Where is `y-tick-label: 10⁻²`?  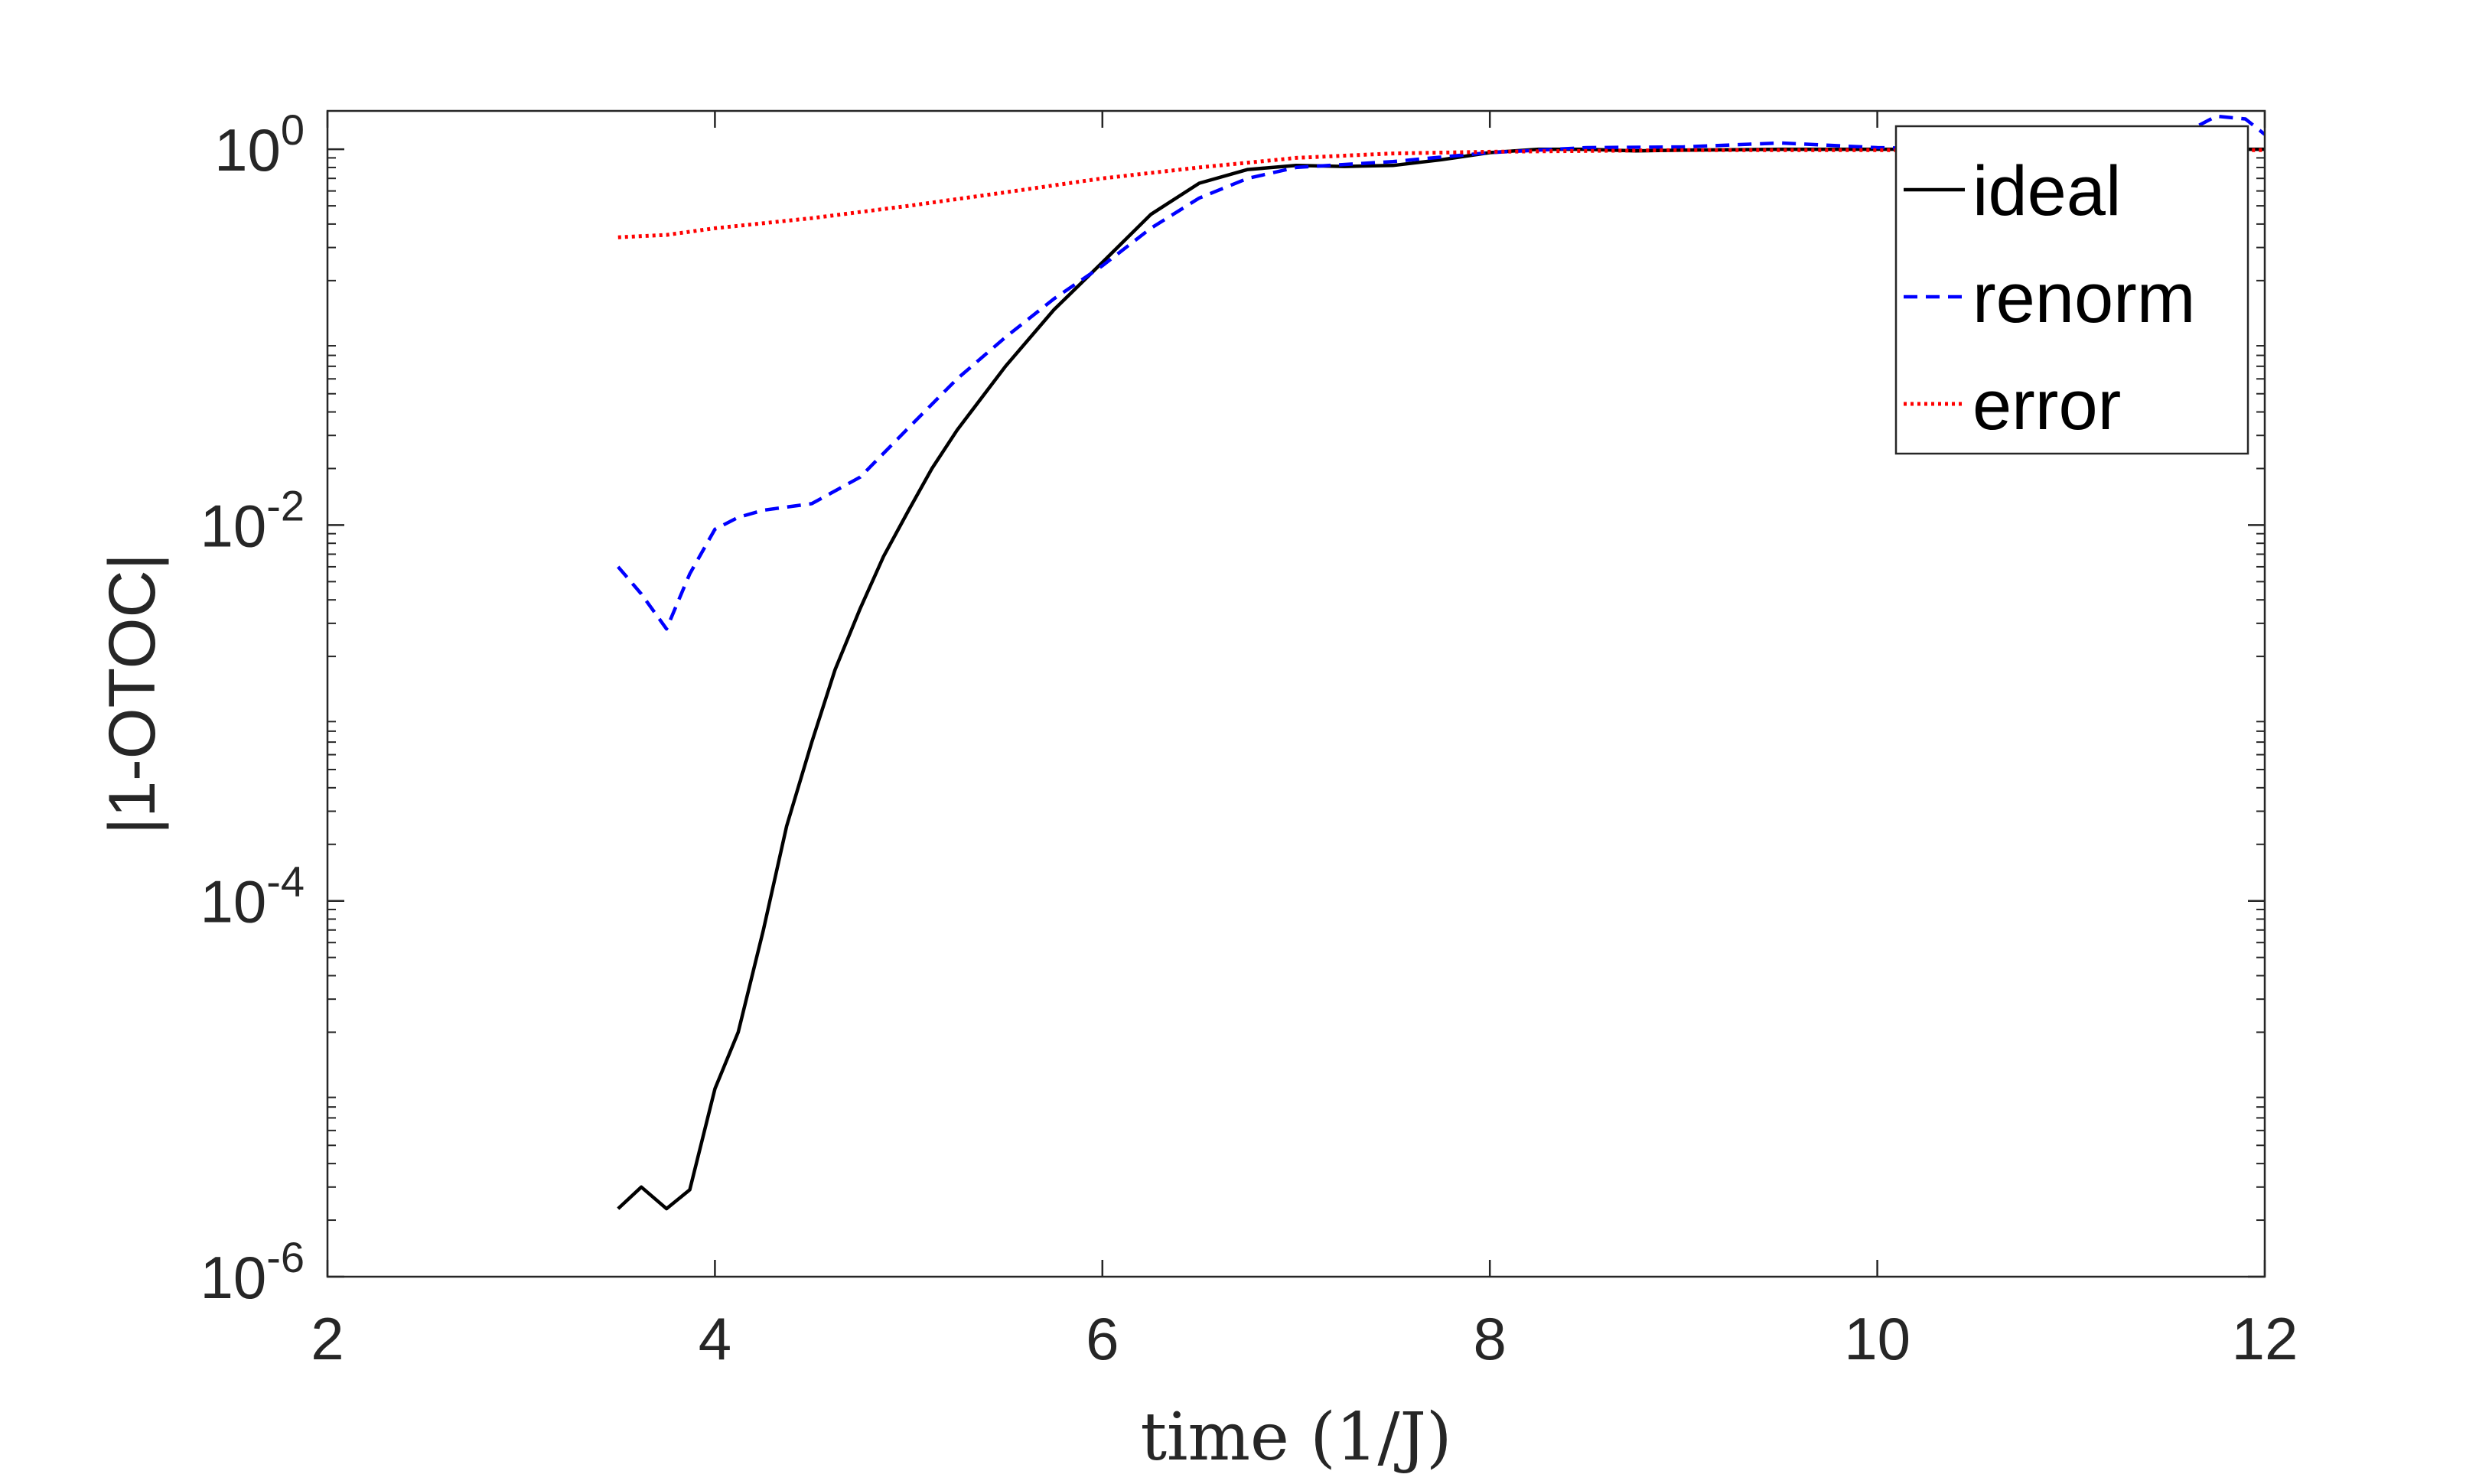 y-tick-label: 10⁻² is located at coordinates (252, 520).